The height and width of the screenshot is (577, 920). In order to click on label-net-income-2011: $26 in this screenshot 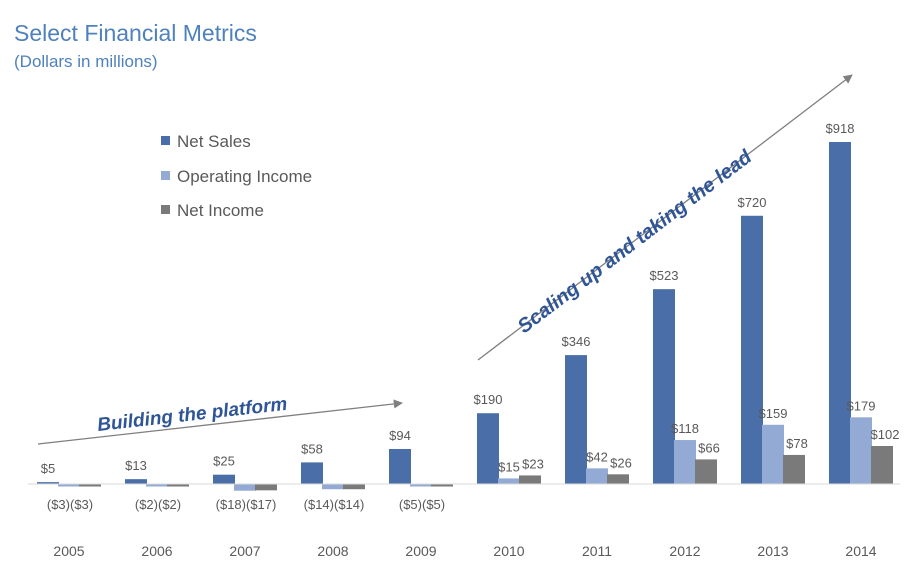, I will do `click(621, 462)`.